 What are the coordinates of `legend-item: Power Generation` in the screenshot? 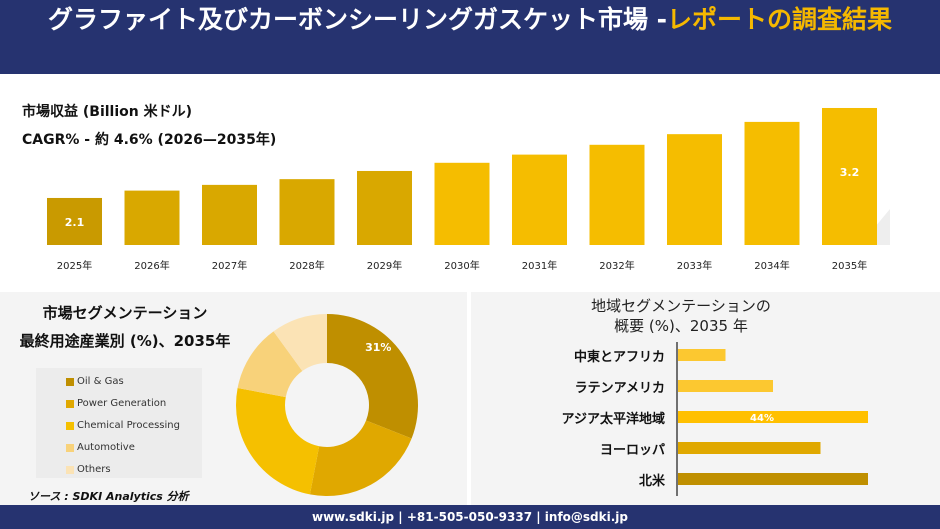 It's located at (116, 403).